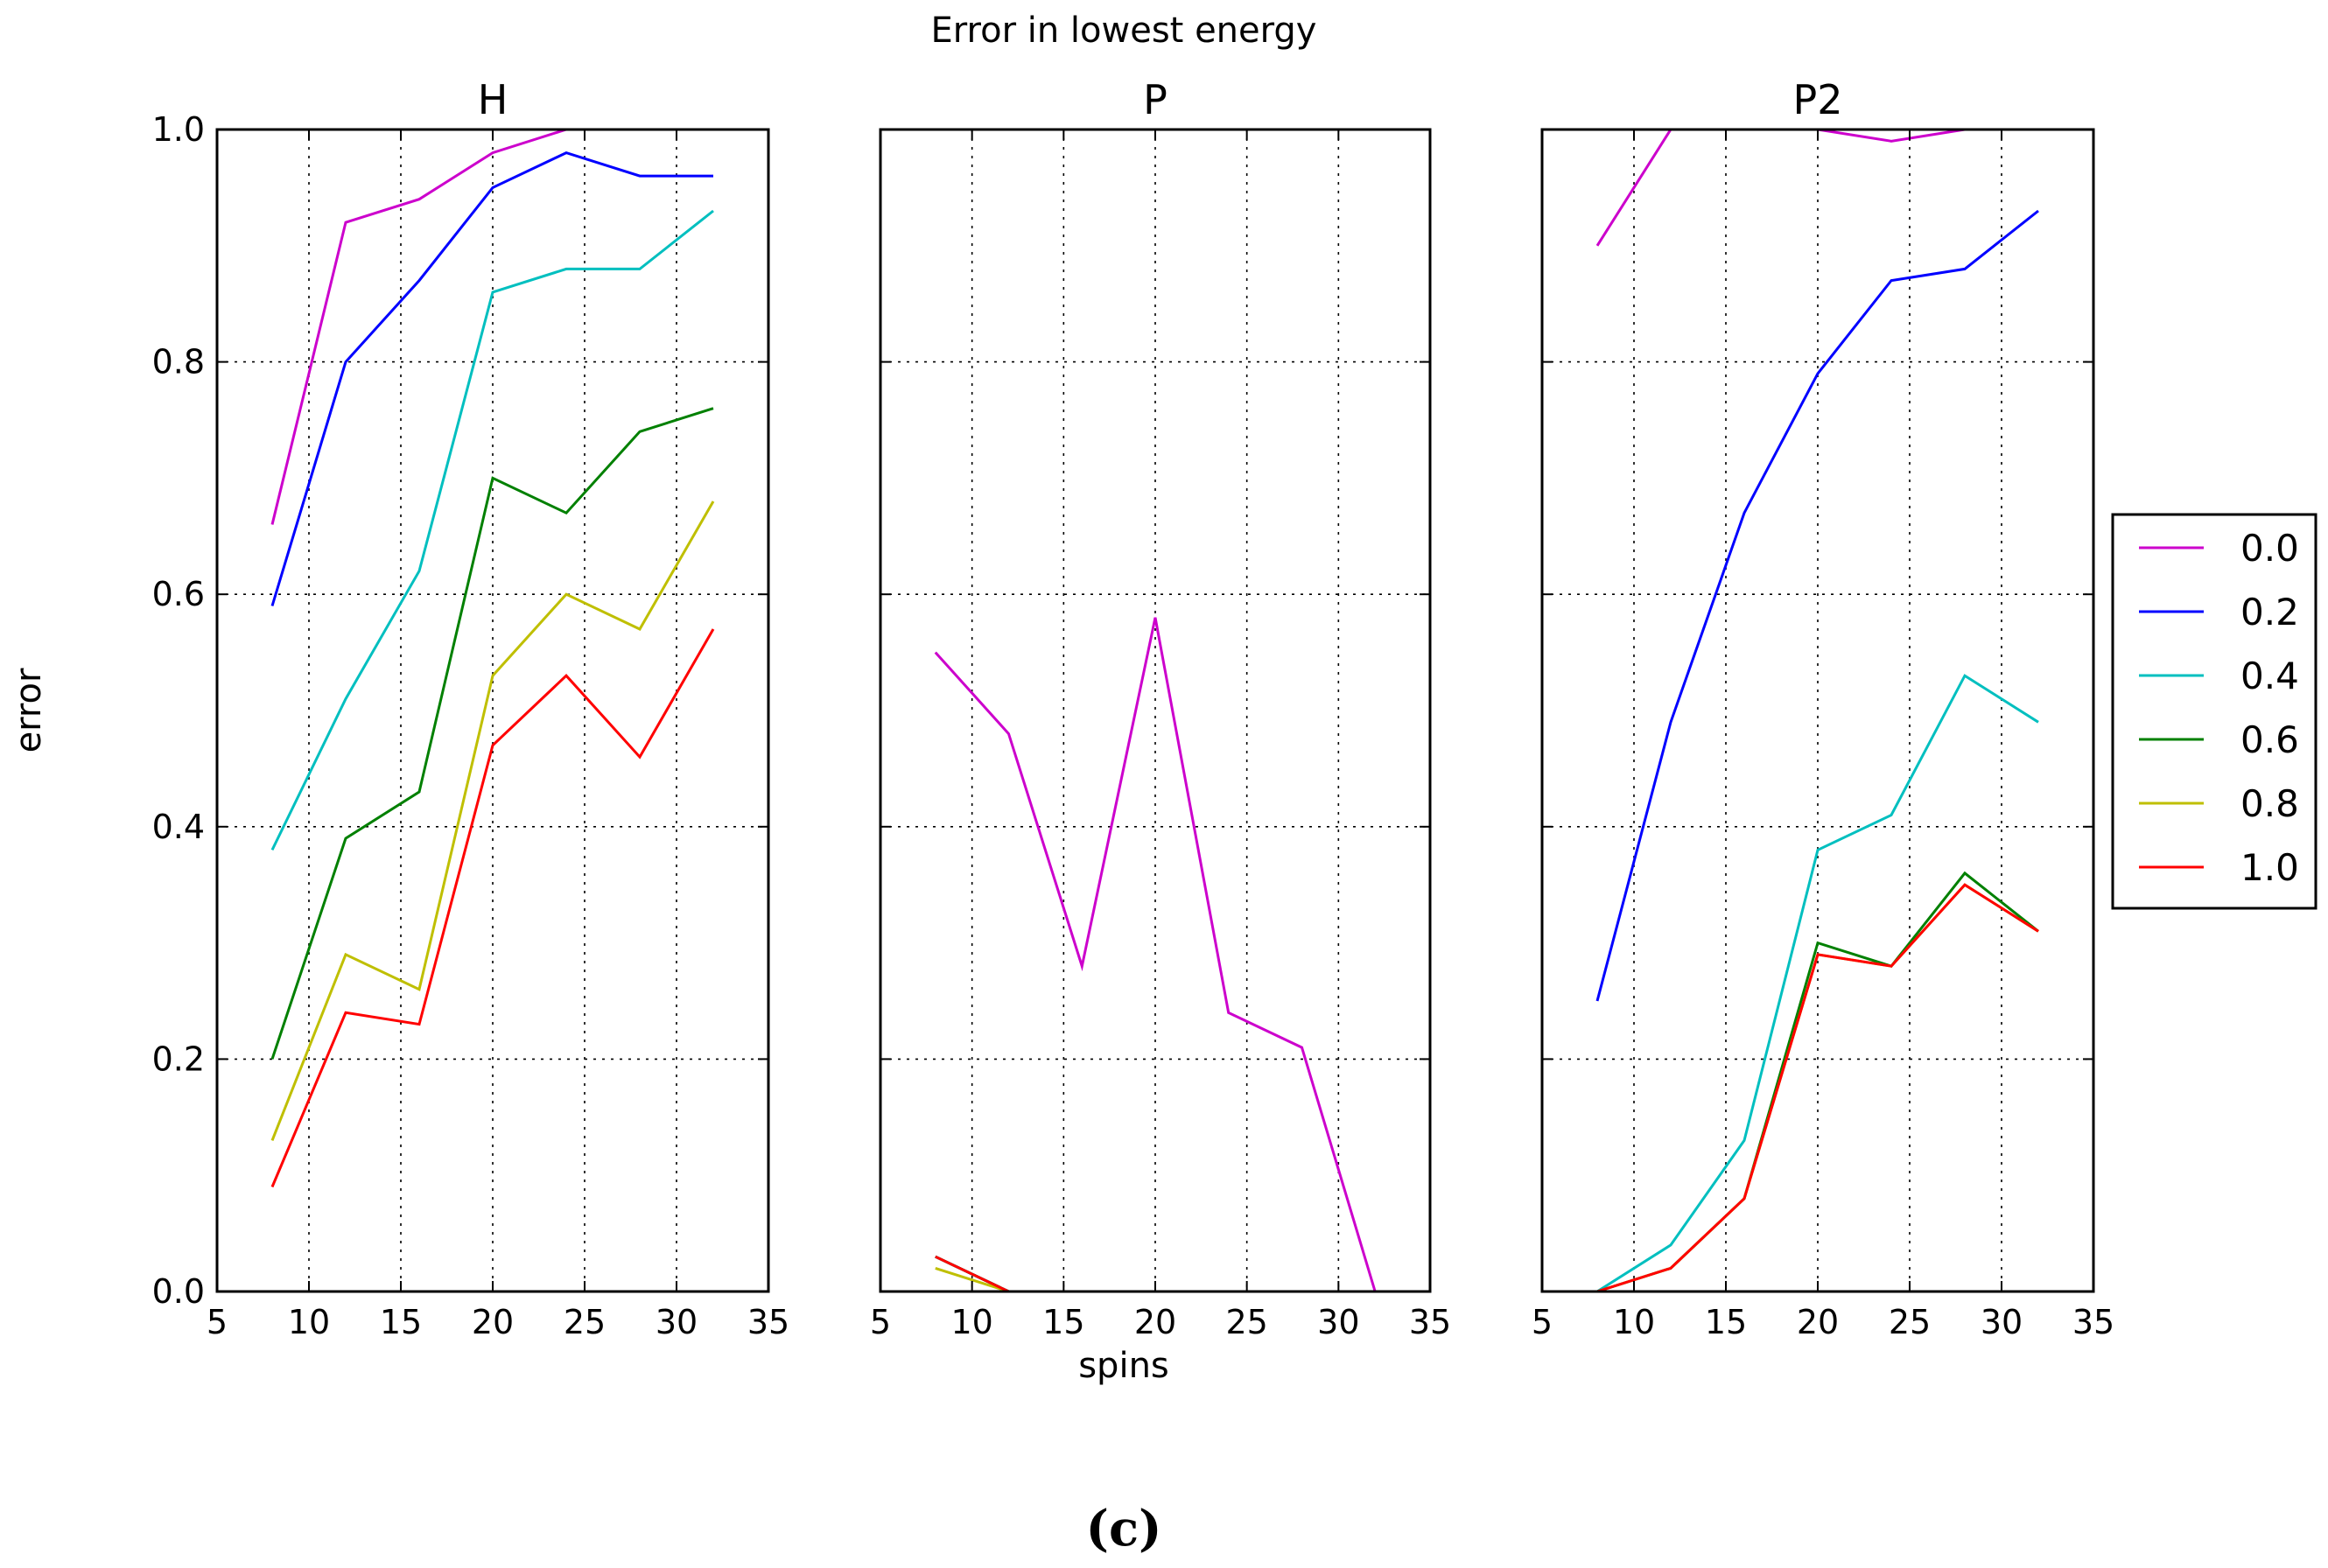  Describe the element at coordinates (2219, 548) in the screenshot. I see `legend-entry: 0.0` at that location.